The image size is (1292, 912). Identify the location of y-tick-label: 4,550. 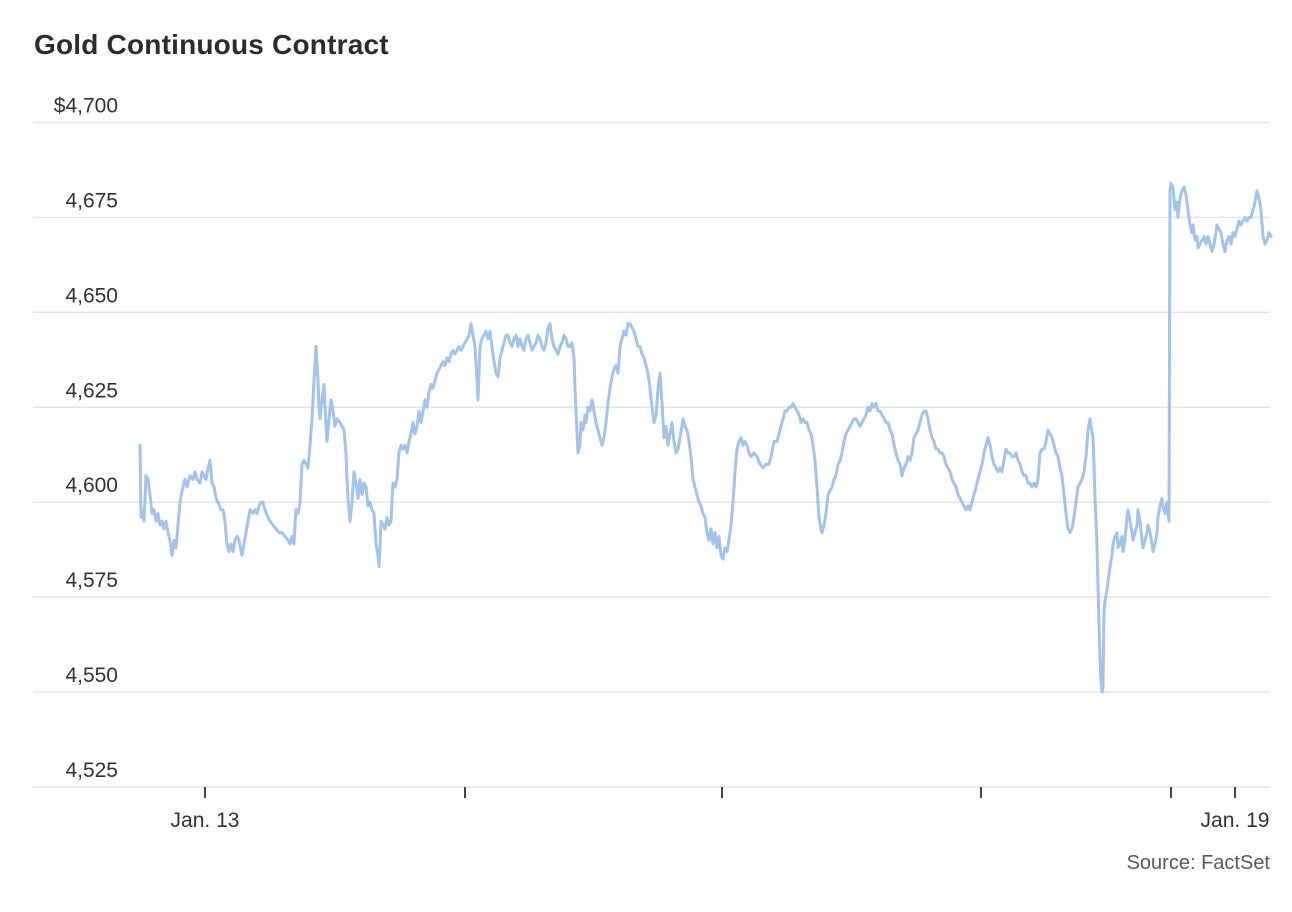
(91, 675).